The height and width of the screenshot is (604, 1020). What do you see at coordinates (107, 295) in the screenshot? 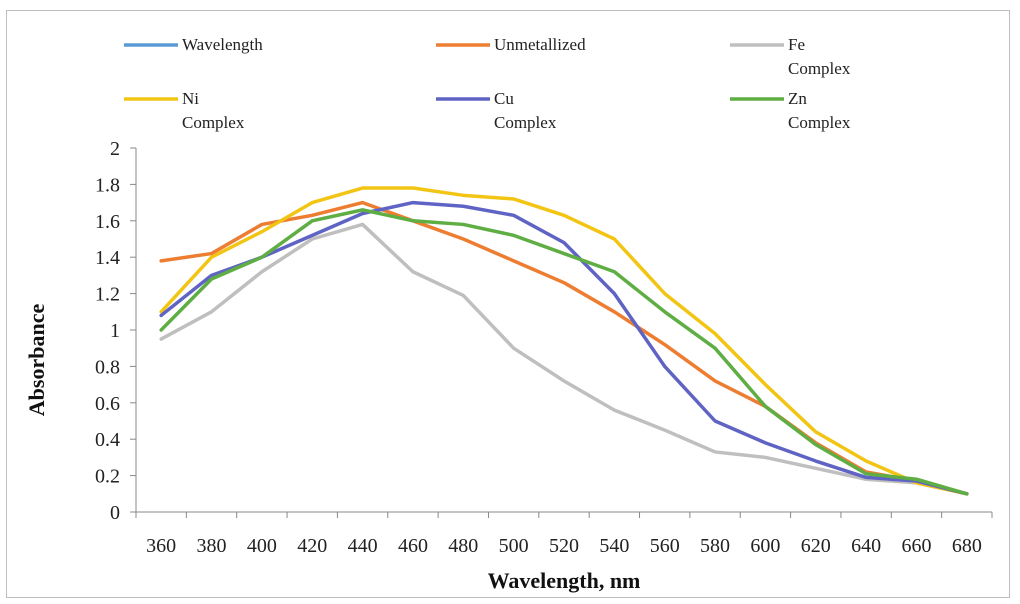
I see `y-tick-label: 1.2` at bounding box center [107, 295].